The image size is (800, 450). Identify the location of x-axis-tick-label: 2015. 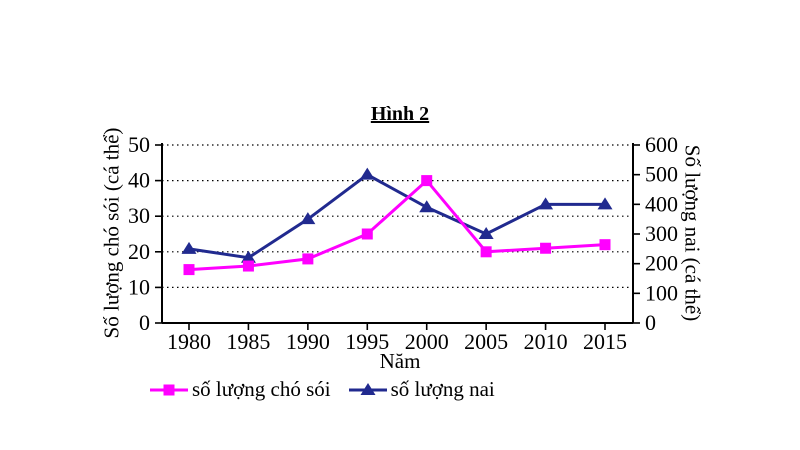
(605, 341).